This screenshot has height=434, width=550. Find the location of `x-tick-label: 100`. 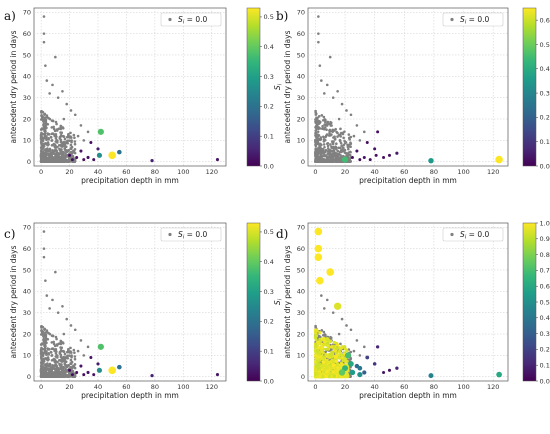

x-tick-label: 100 is located at coordinates (463, 387).